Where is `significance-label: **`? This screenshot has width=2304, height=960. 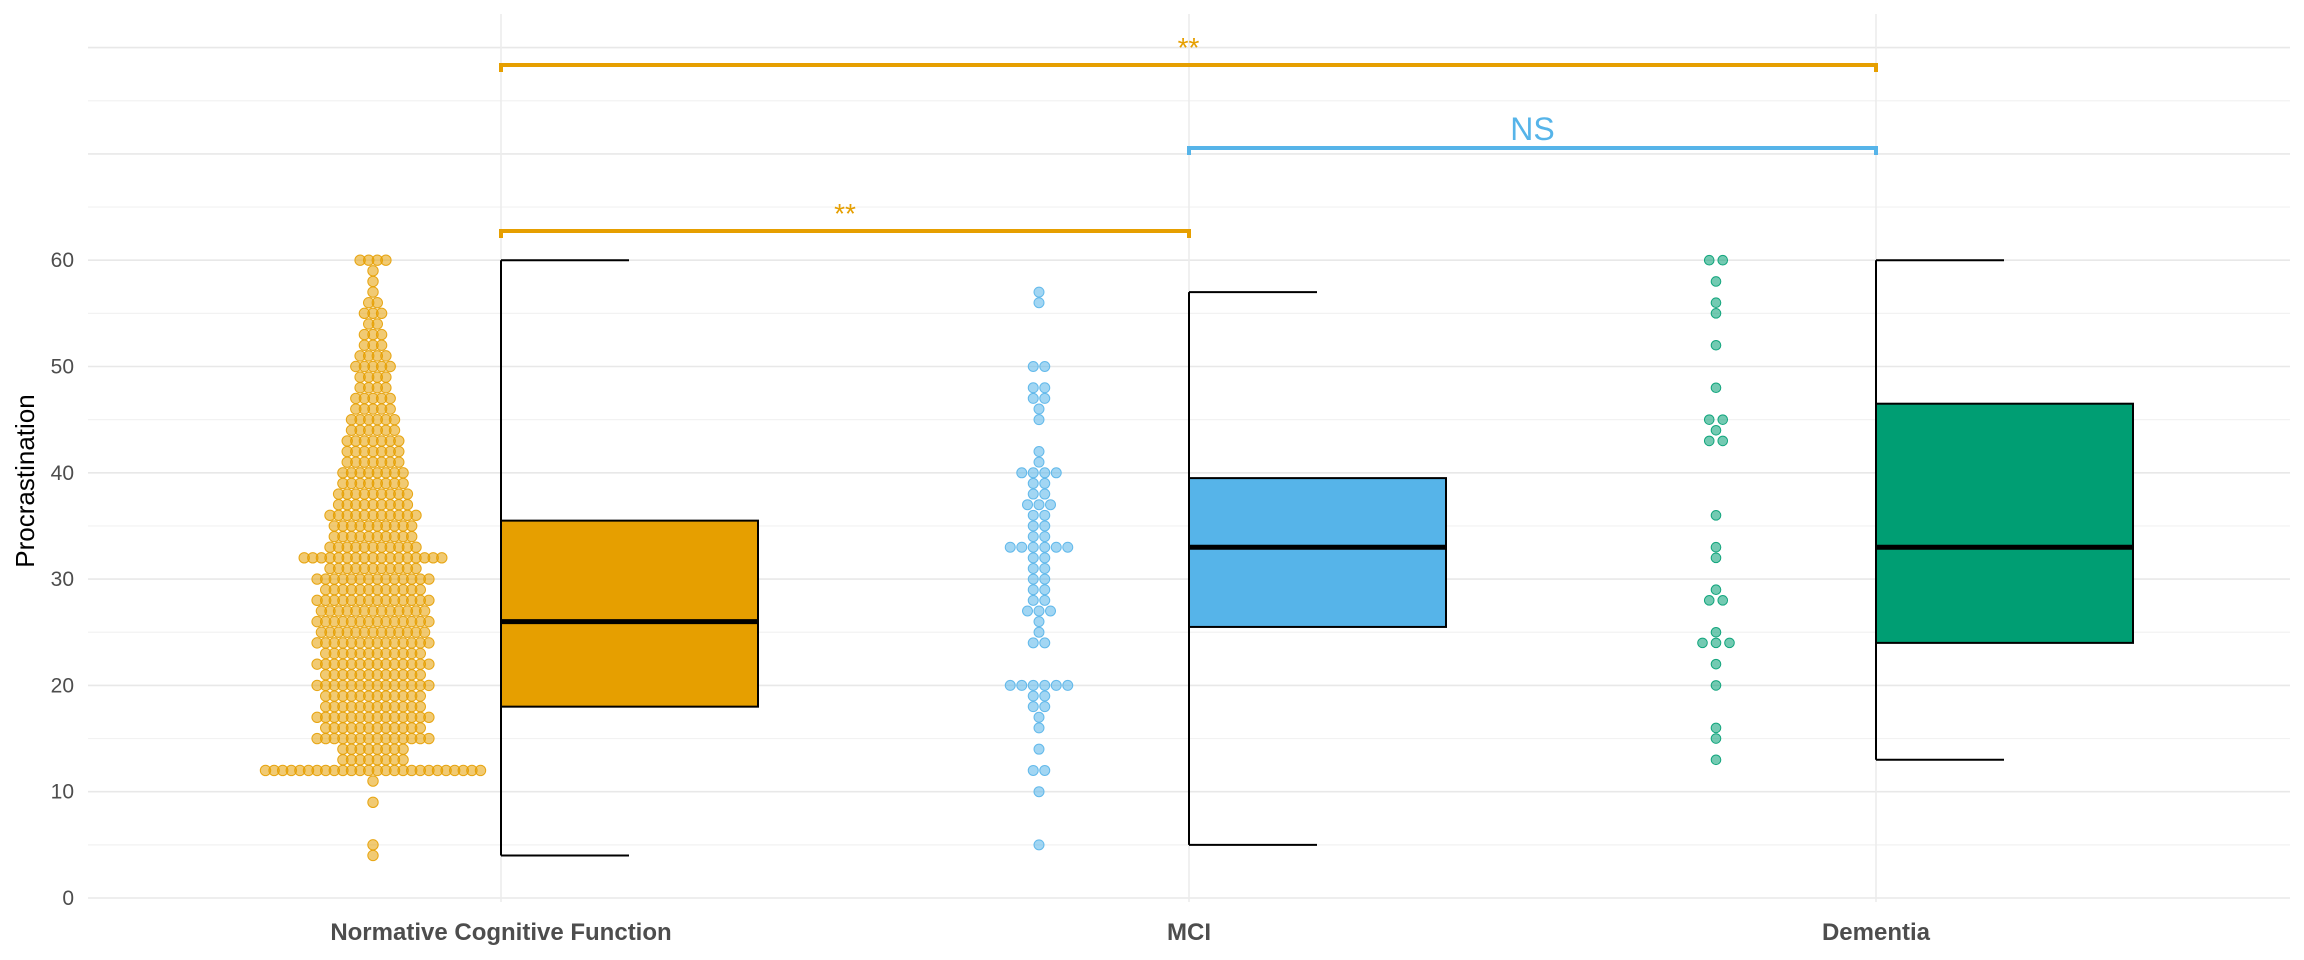 significance-label: ** is located at coordinates (1189, 47).